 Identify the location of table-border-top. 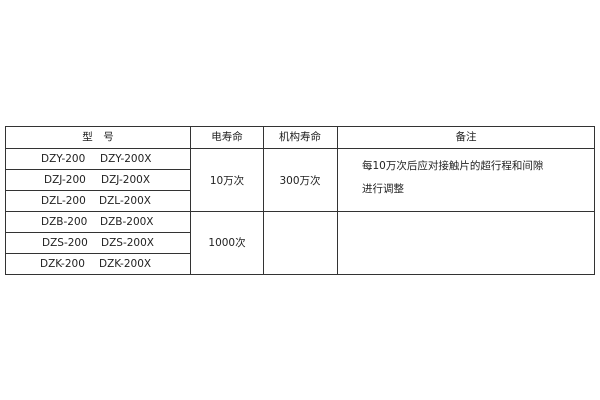
(300, 126).